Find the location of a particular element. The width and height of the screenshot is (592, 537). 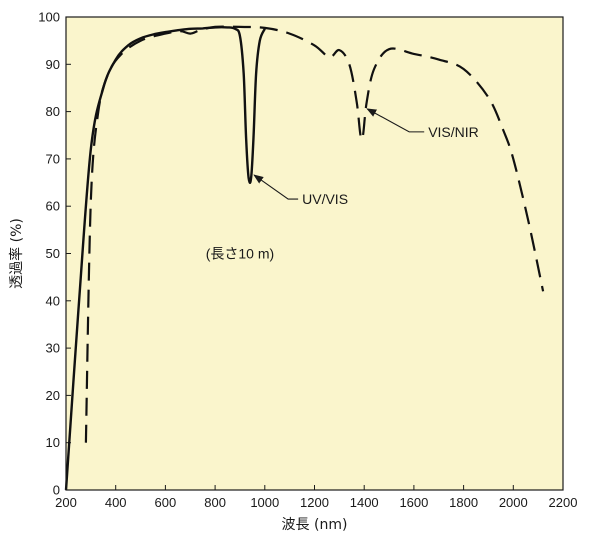

y-tick-label: 40 is located at coordinates (53, 300).